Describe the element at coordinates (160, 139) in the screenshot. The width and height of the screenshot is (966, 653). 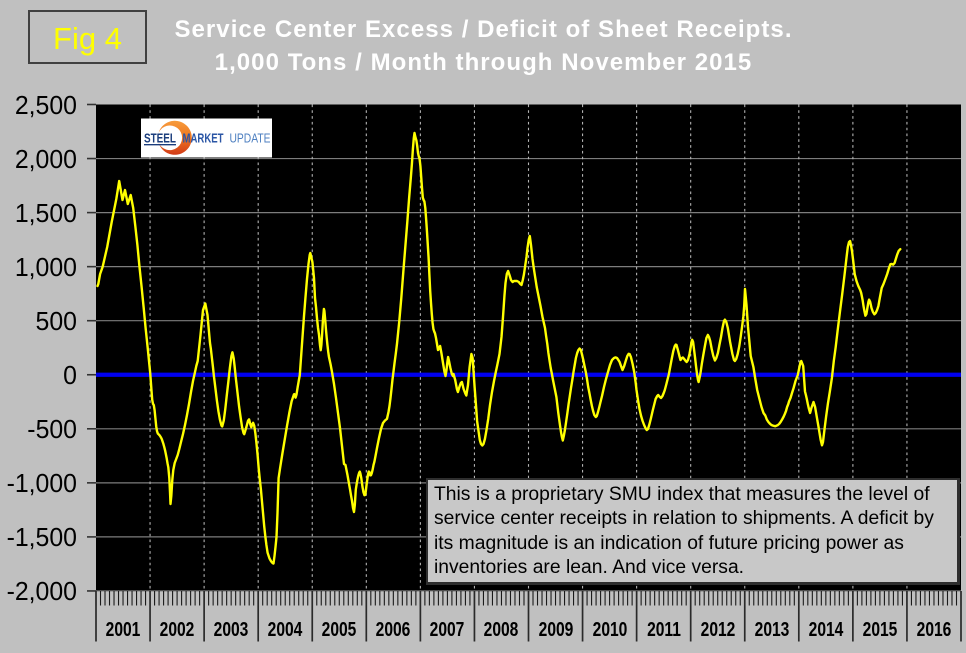
I see `svg-text: STEEL` at that location.